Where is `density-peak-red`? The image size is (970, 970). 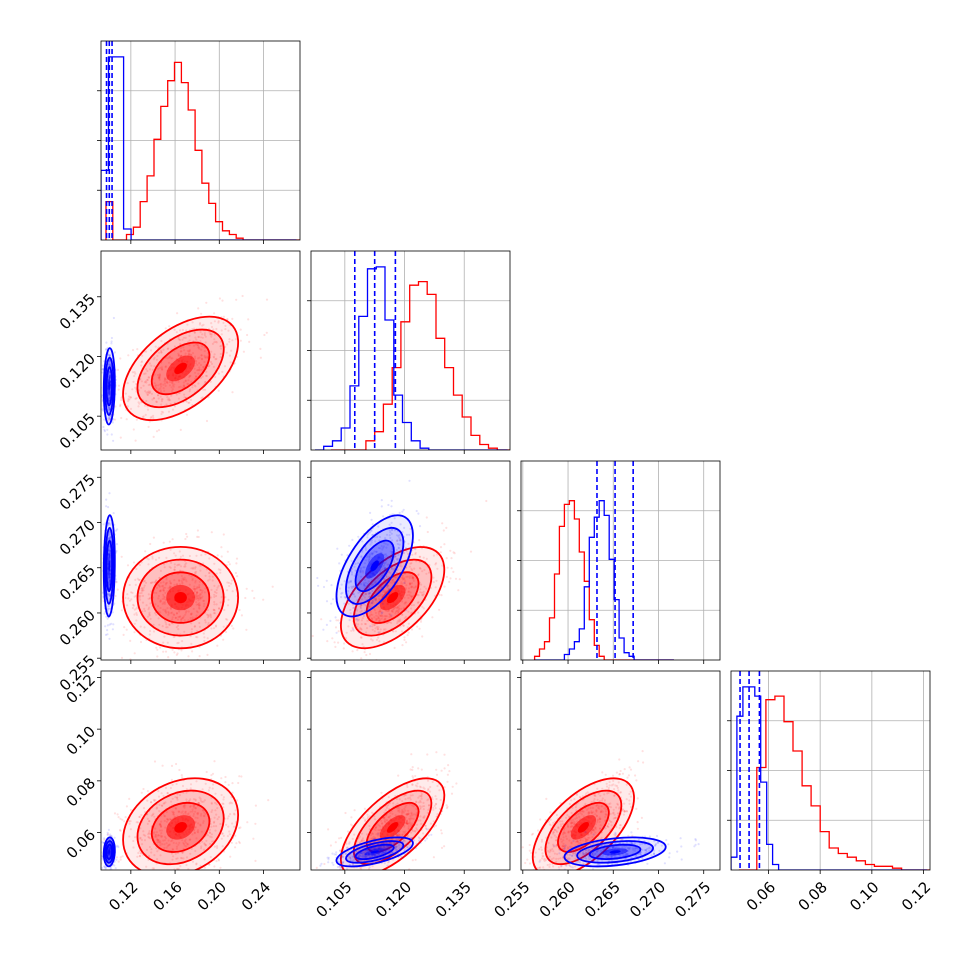 density-peak-red is located at coordinates (180, 368).